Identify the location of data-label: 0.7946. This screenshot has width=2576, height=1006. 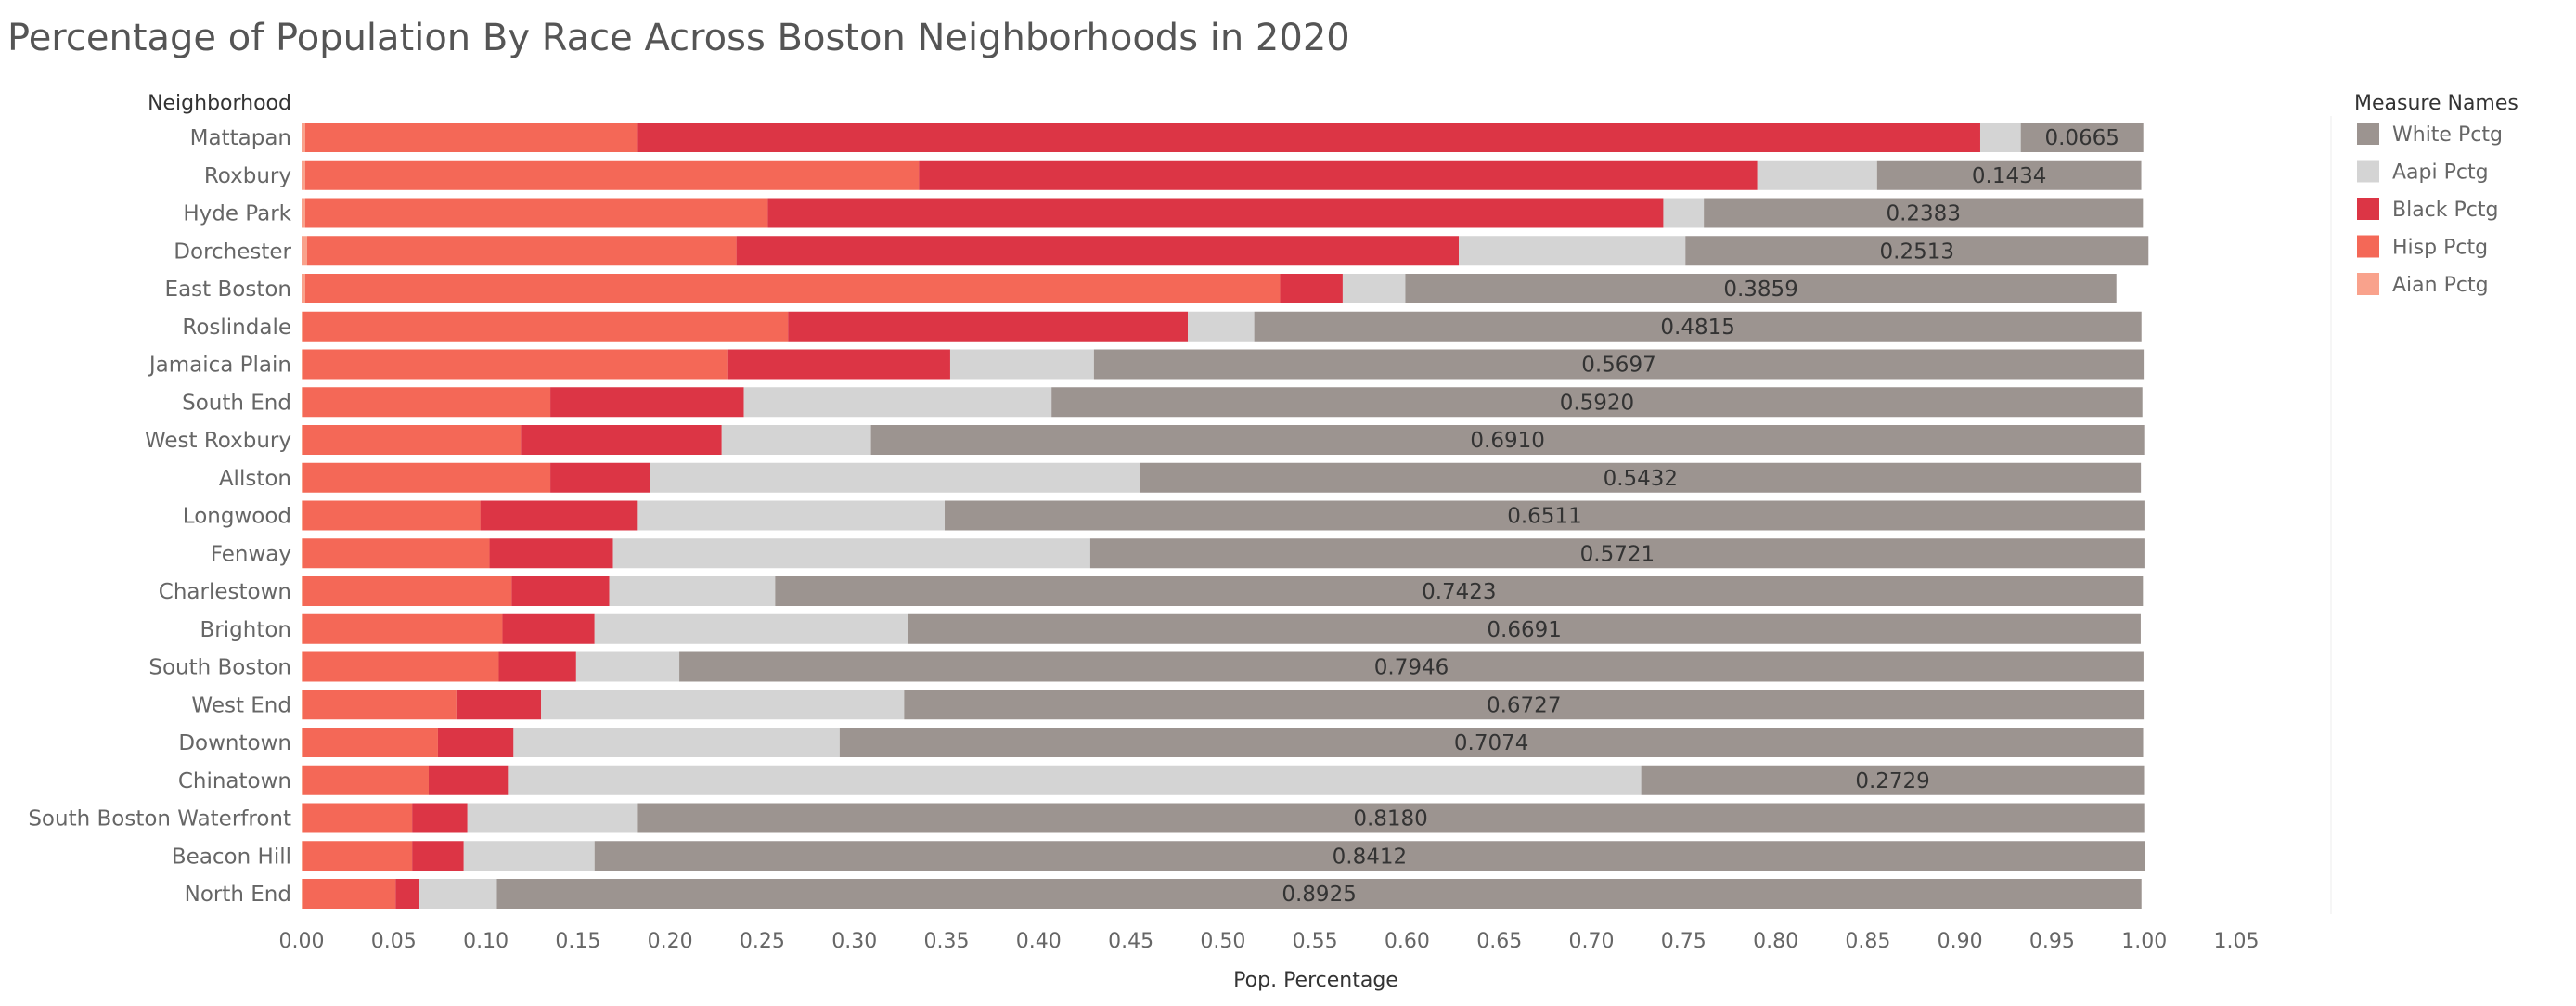
(1411, 668).